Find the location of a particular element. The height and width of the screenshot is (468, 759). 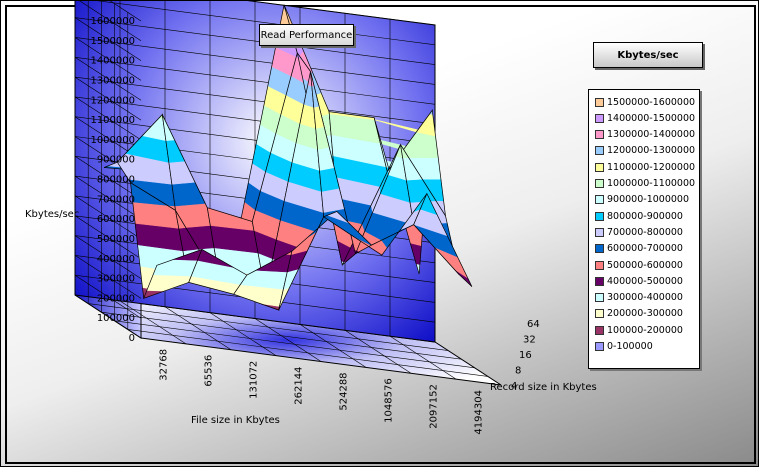

legend-label: 0-100000 is located at coordinates (630, 346).